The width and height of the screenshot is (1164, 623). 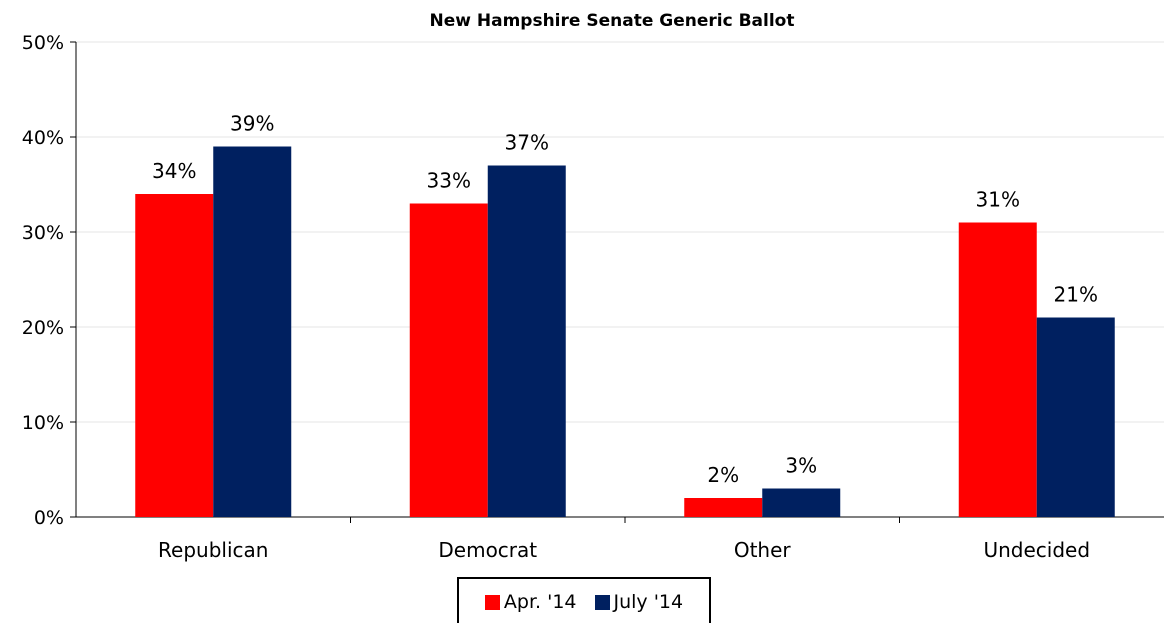 I want to click on category-label-democrat: Democrat, so click(x=487, y=550).